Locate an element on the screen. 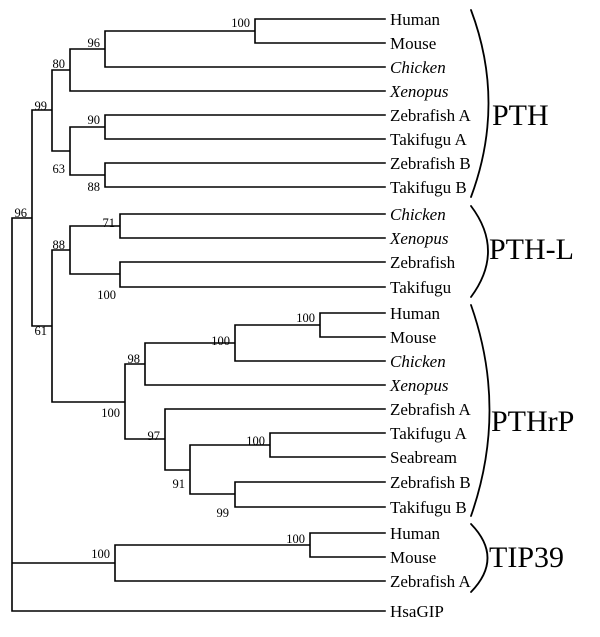  leaf-label: HsaGIP is located at coordinates (417, 611).